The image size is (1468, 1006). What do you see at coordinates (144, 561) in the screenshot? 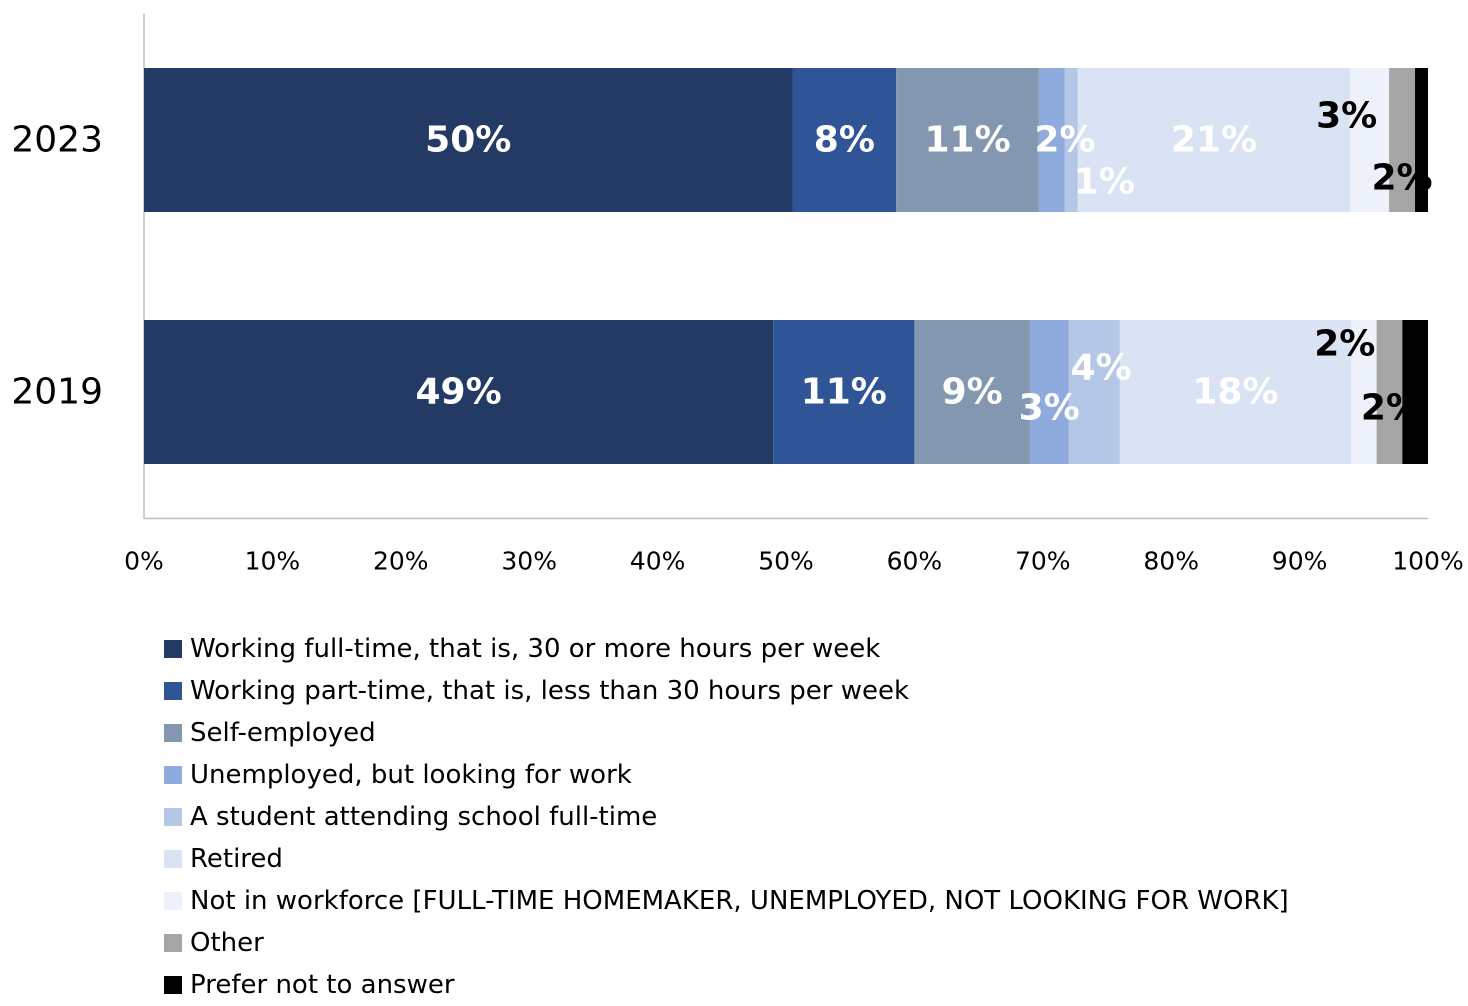
I see `x-tick-label: 0%` at bounding box center [144, 561].